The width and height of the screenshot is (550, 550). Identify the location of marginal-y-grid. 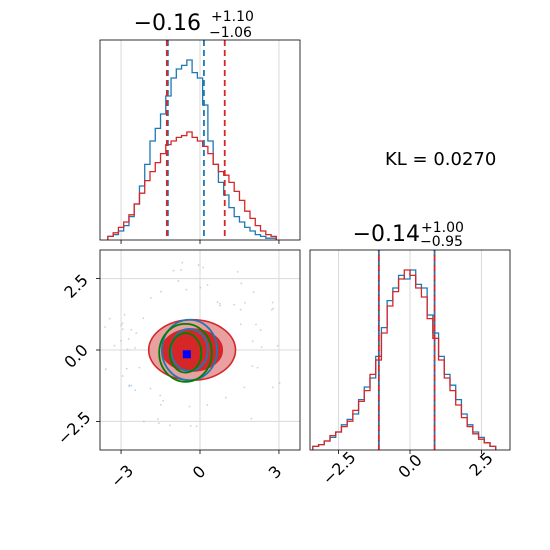
(410, 350).